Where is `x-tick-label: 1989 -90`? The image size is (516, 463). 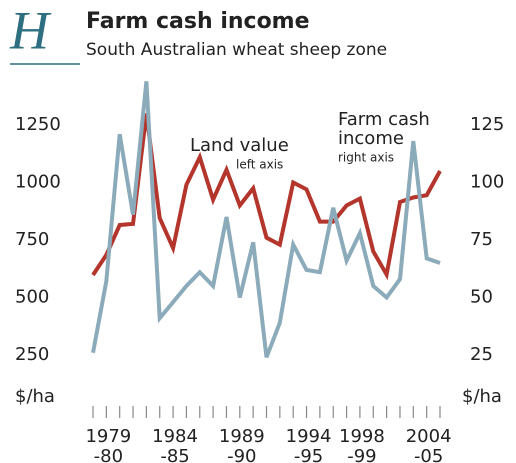 x-tick-label: 1989 -90 is located at coordinates (242, 444).